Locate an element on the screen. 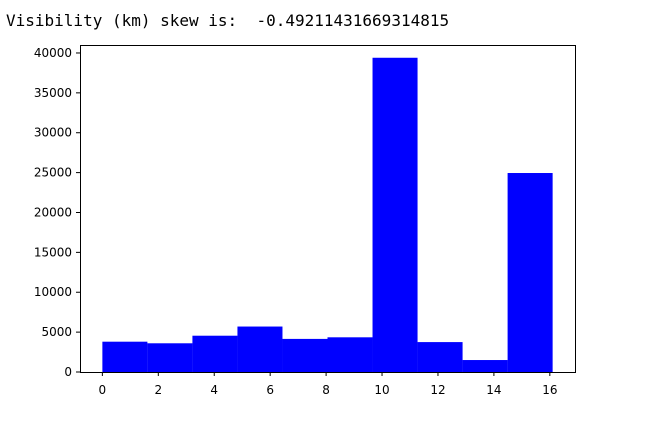 This screenshot has width=652, height=437. x-tick-label-4: 8 is located at coordinates (326, 390).